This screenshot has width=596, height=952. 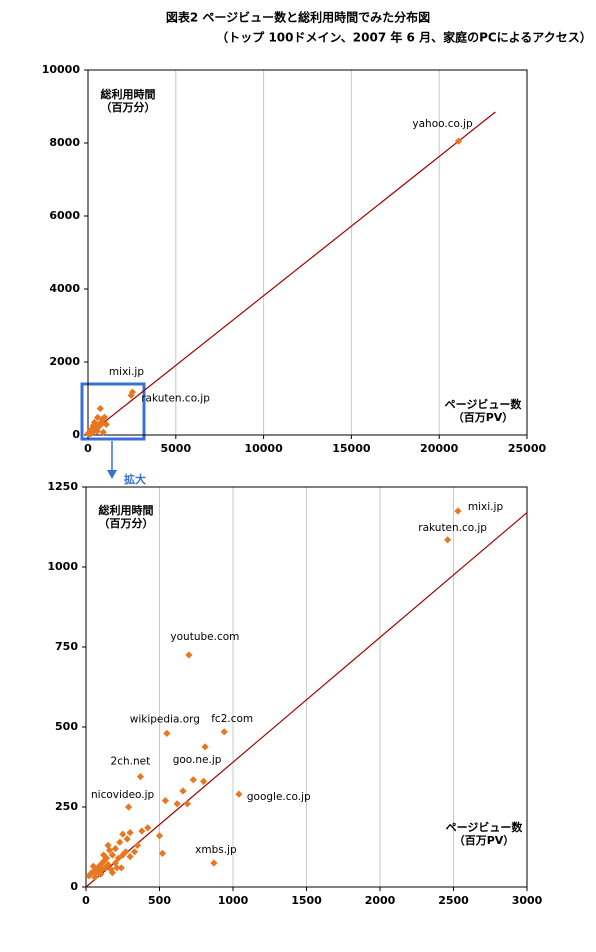 What do you see at coordinates (527, 900) in the screenshot?
I see `x-tick-label: 3000` at bounding box center [527, 900].